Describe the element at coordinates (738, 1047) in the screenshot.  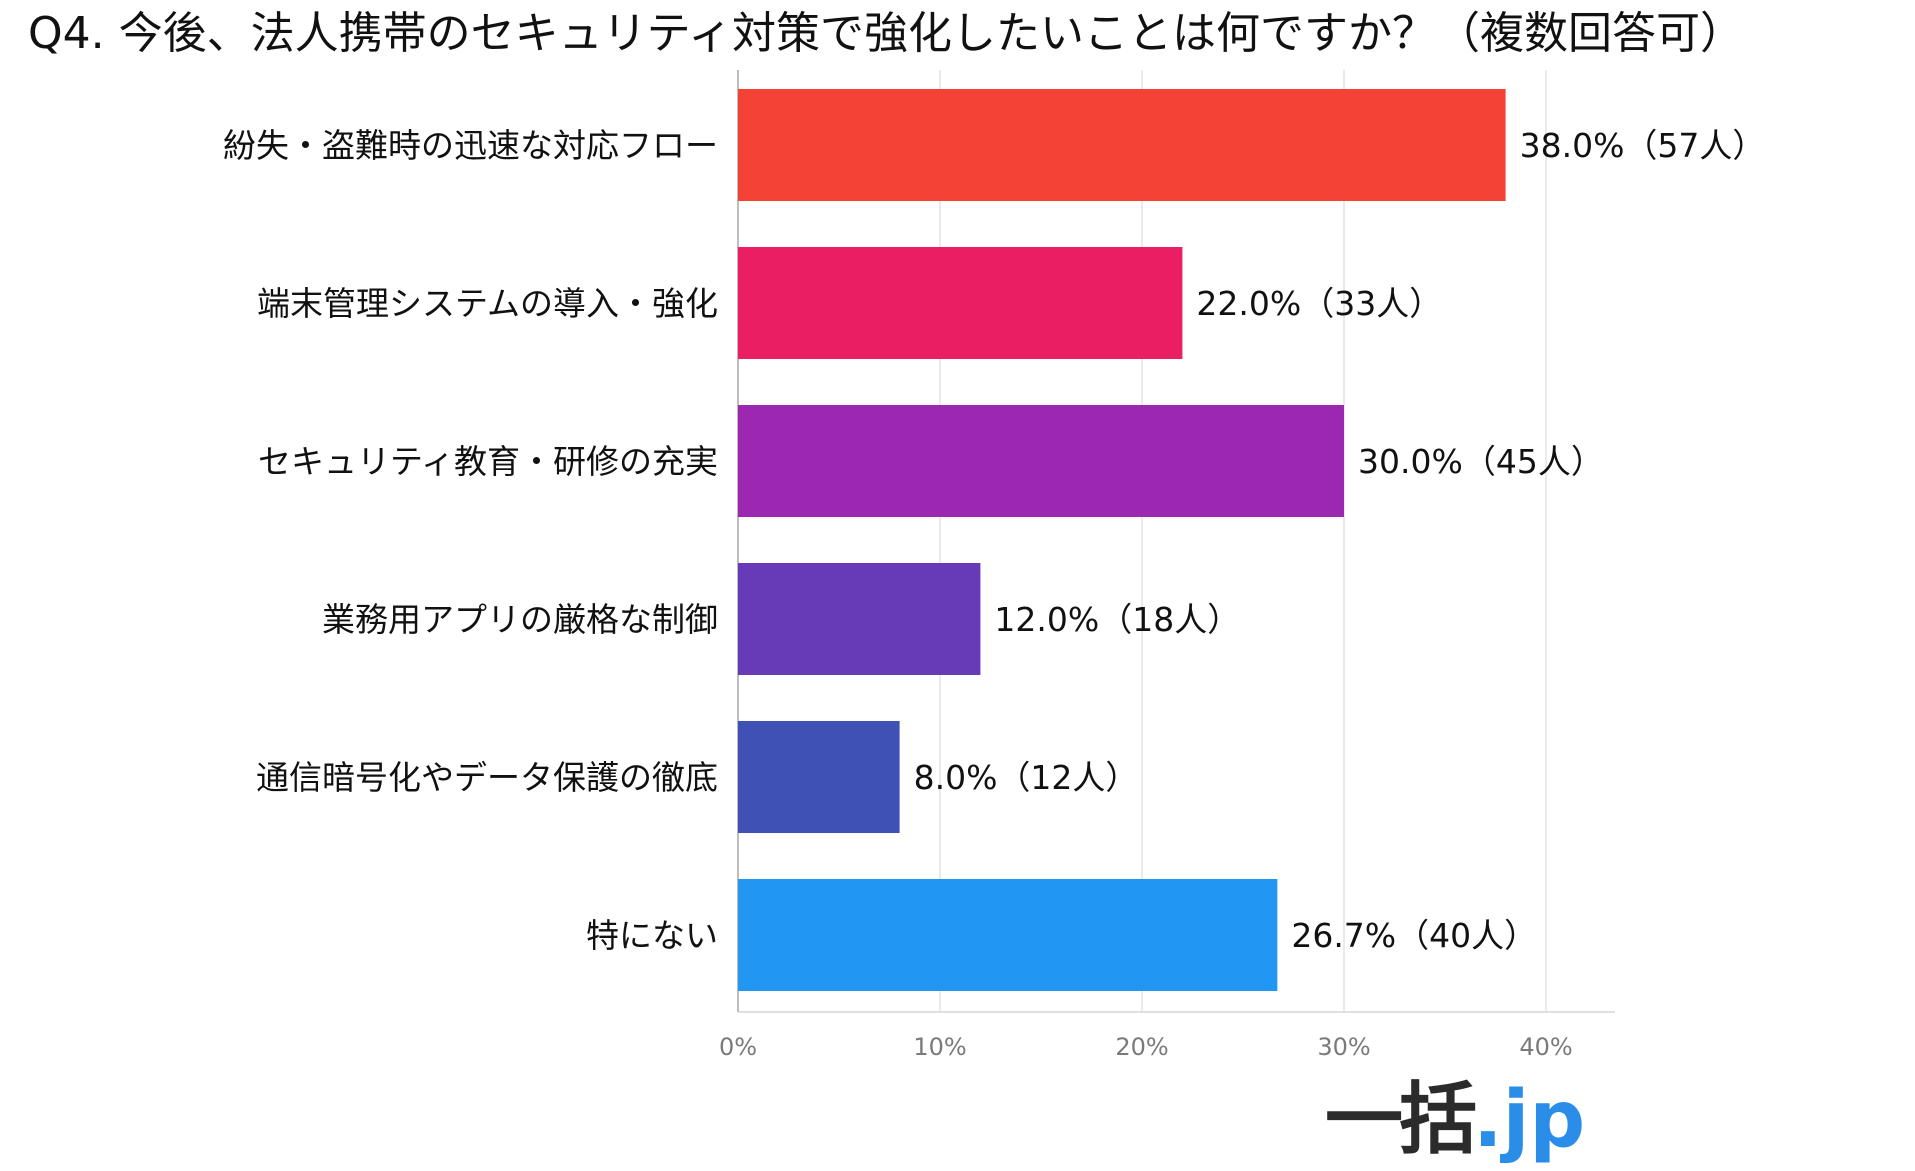
I see `x-tick-label: 0%` at that location.